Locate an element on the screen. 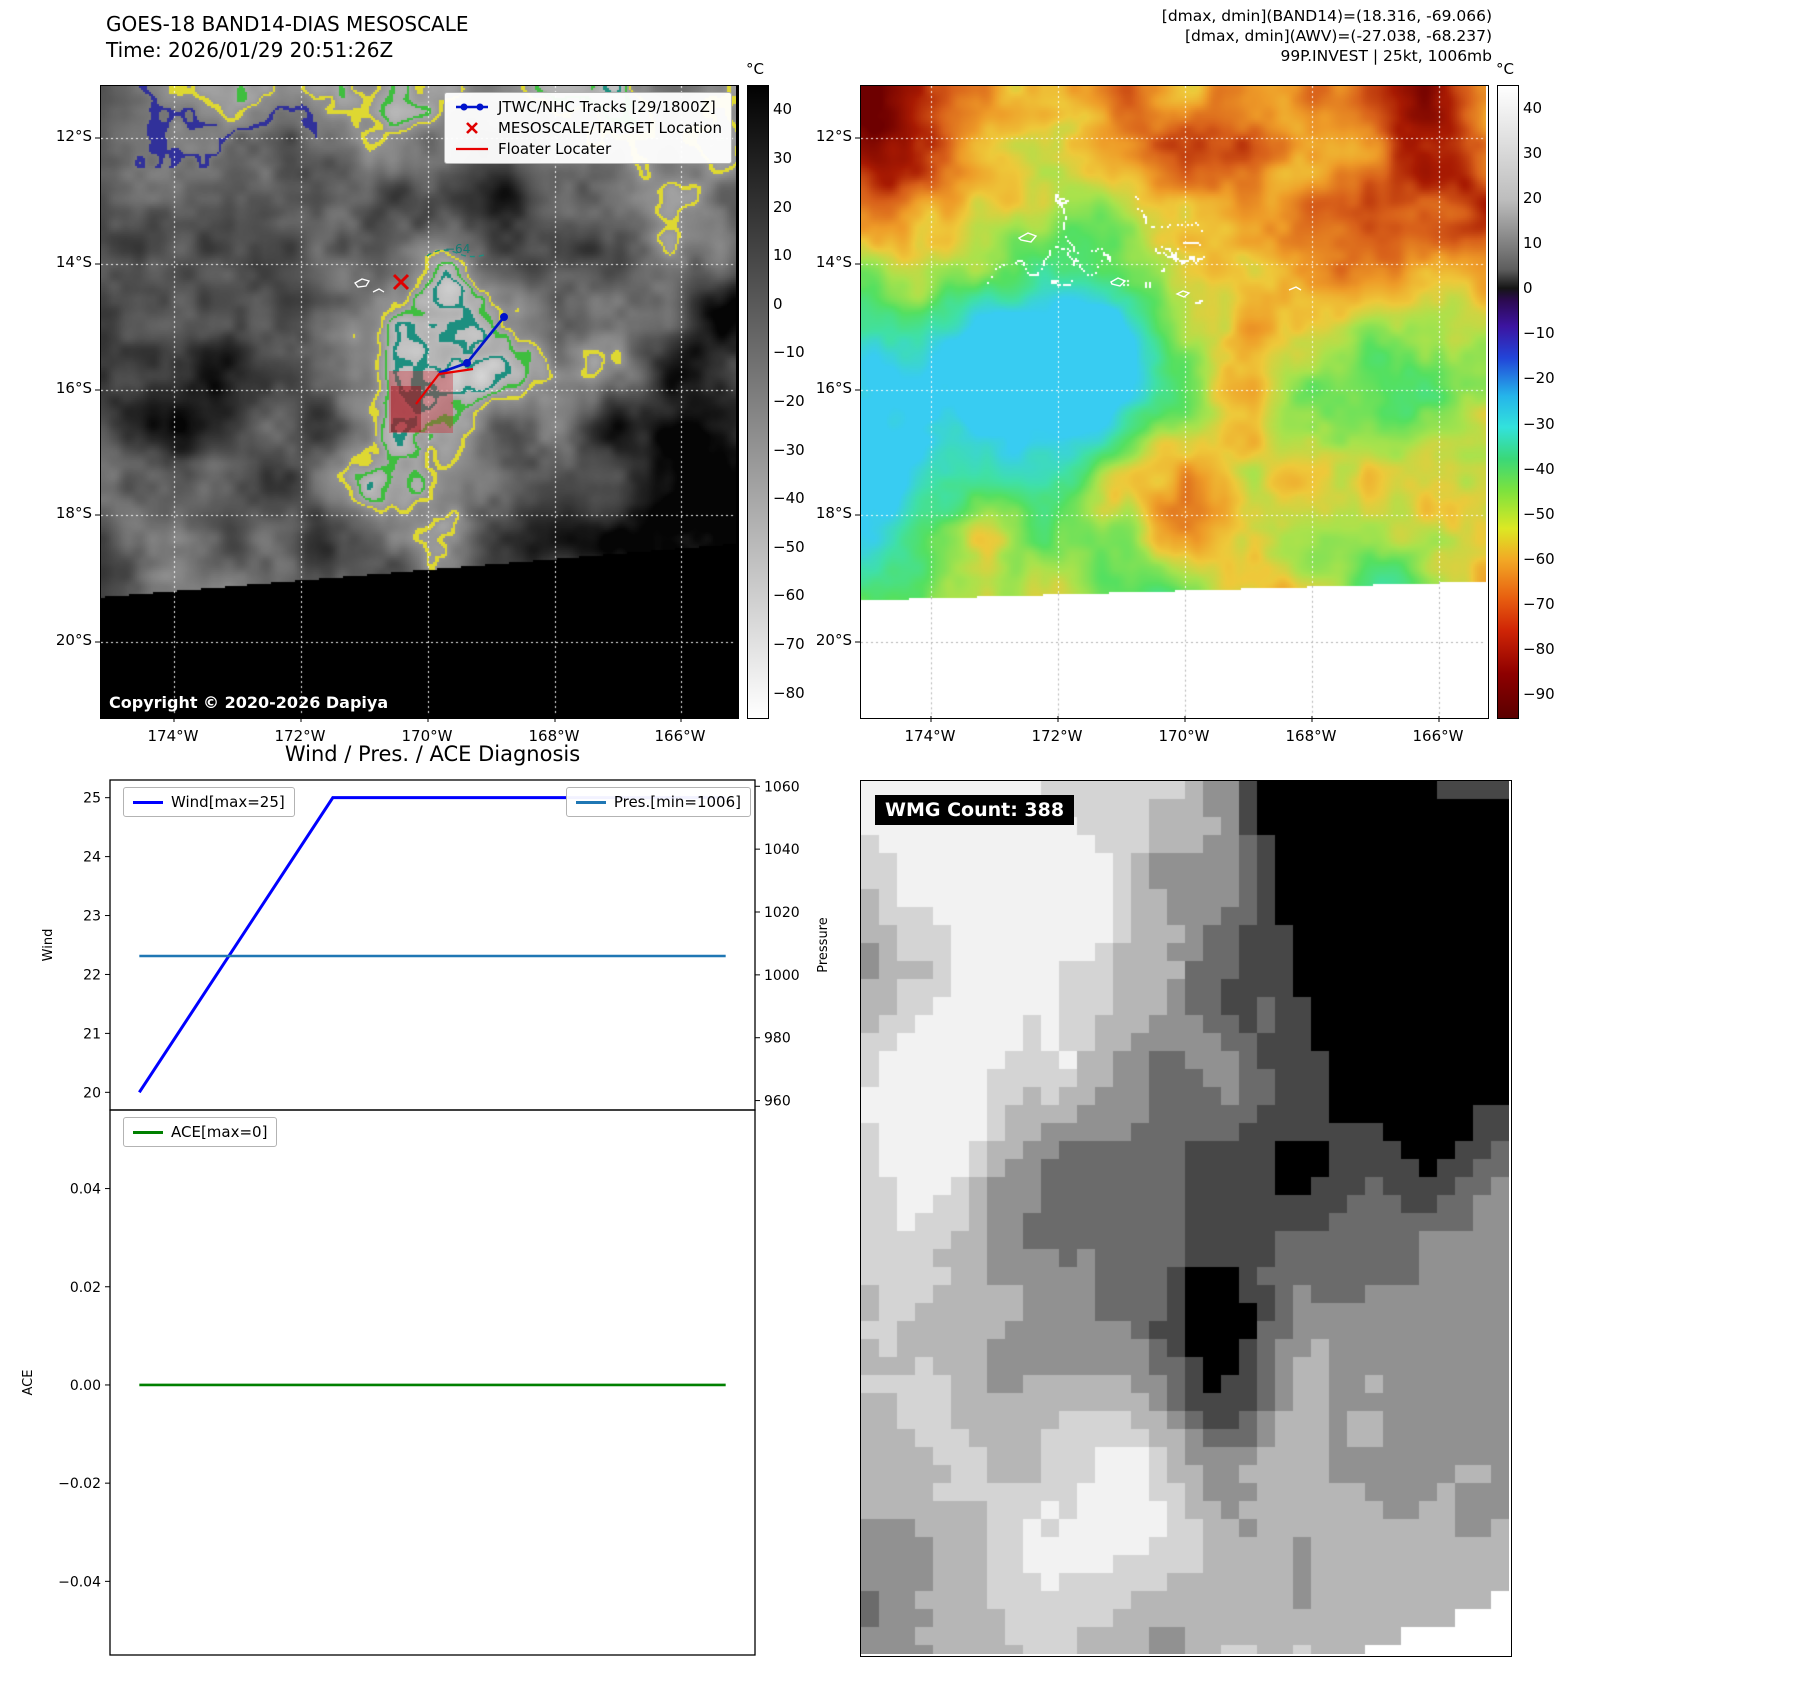 Image resolution: width=1813 pixels, height=1690 pixels. axis-label: Wind is located at coordinates (48, 945).